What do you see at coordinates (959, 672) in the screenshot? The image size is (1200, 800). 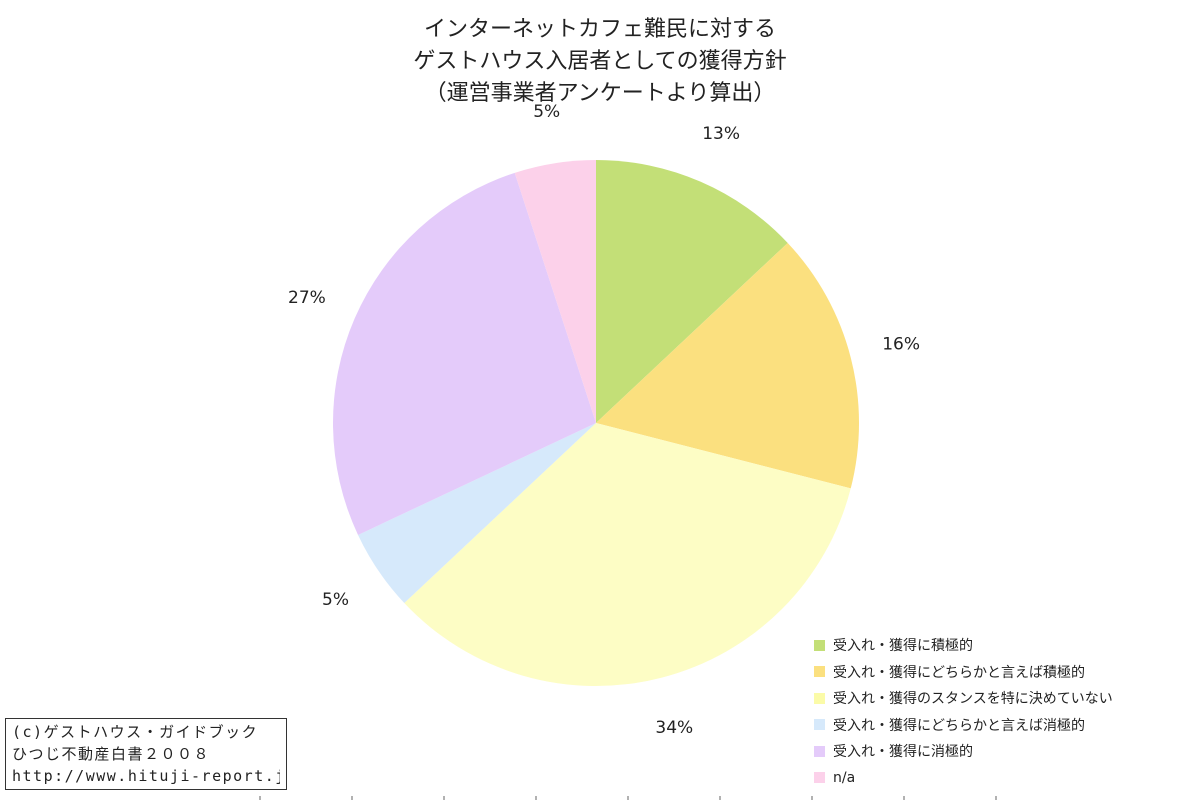 I see `legend-label-2: 受入れ・獲得にどちらかと言えば積極的` at bounding box center [959, 672].